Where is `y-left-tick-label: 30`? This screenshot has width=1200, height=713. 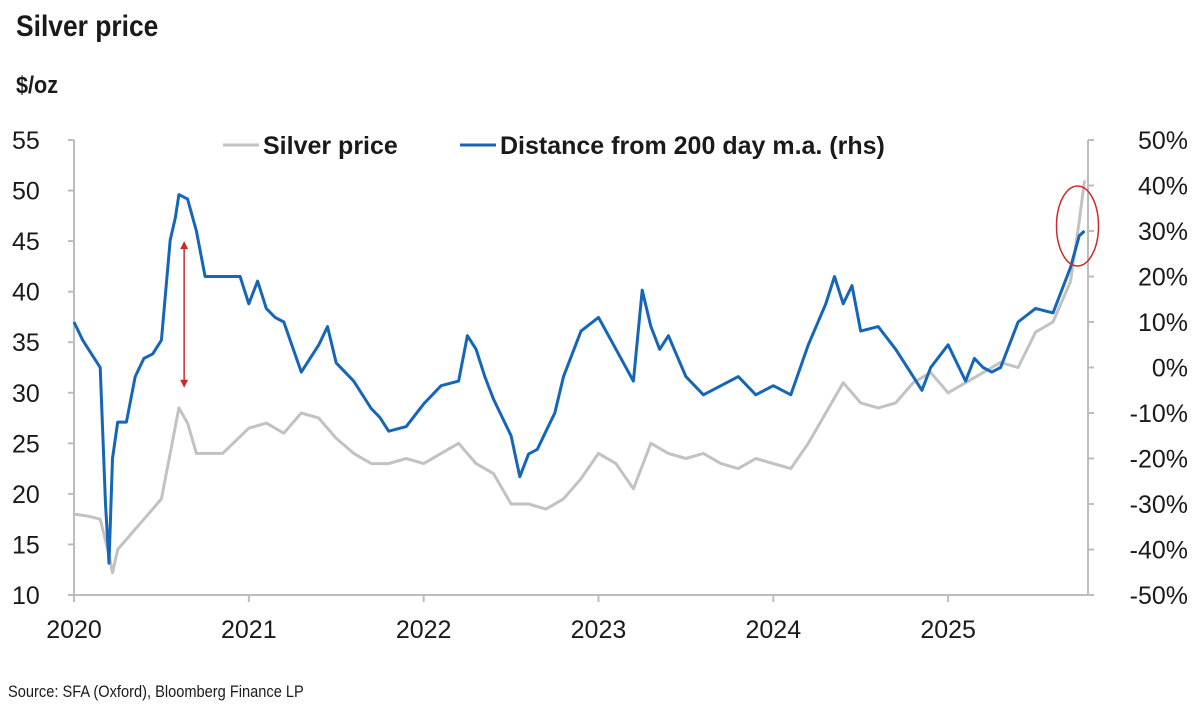
y-left-tick-label: 30 is located at coordinates (26, 394).